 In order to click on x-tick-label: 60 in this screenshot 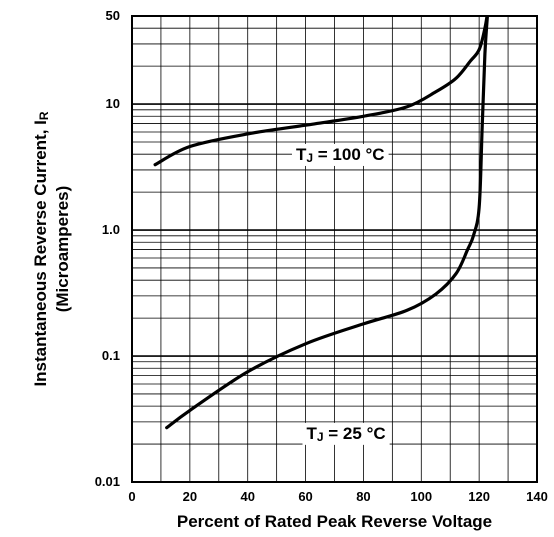, I will do `click(305, 496)`.